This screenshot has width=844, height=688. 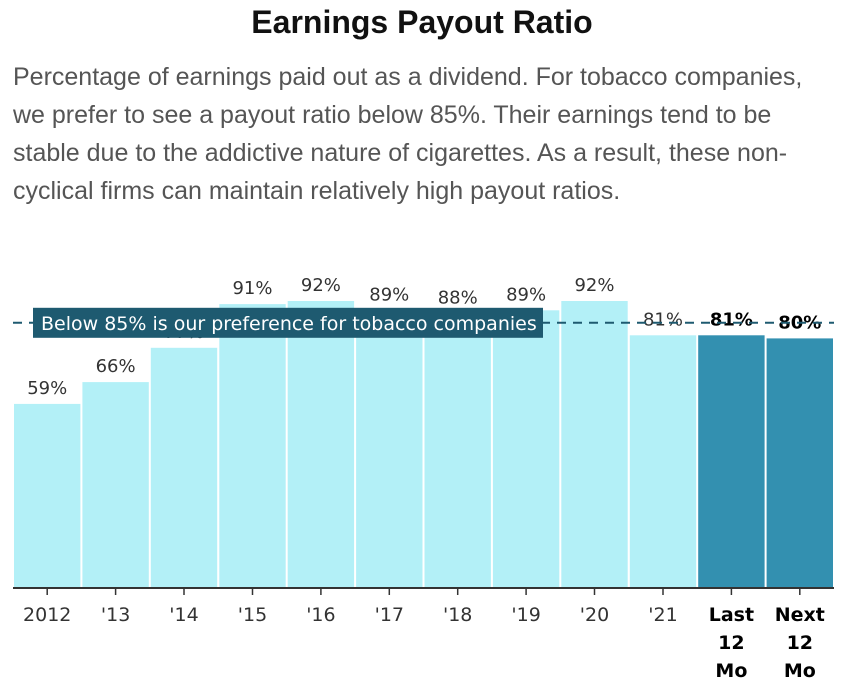 What do you see at coordinates (389, 294) in the screenshot?
I see `bar-value-label-5: 89%` at bounding box center [389, 294].